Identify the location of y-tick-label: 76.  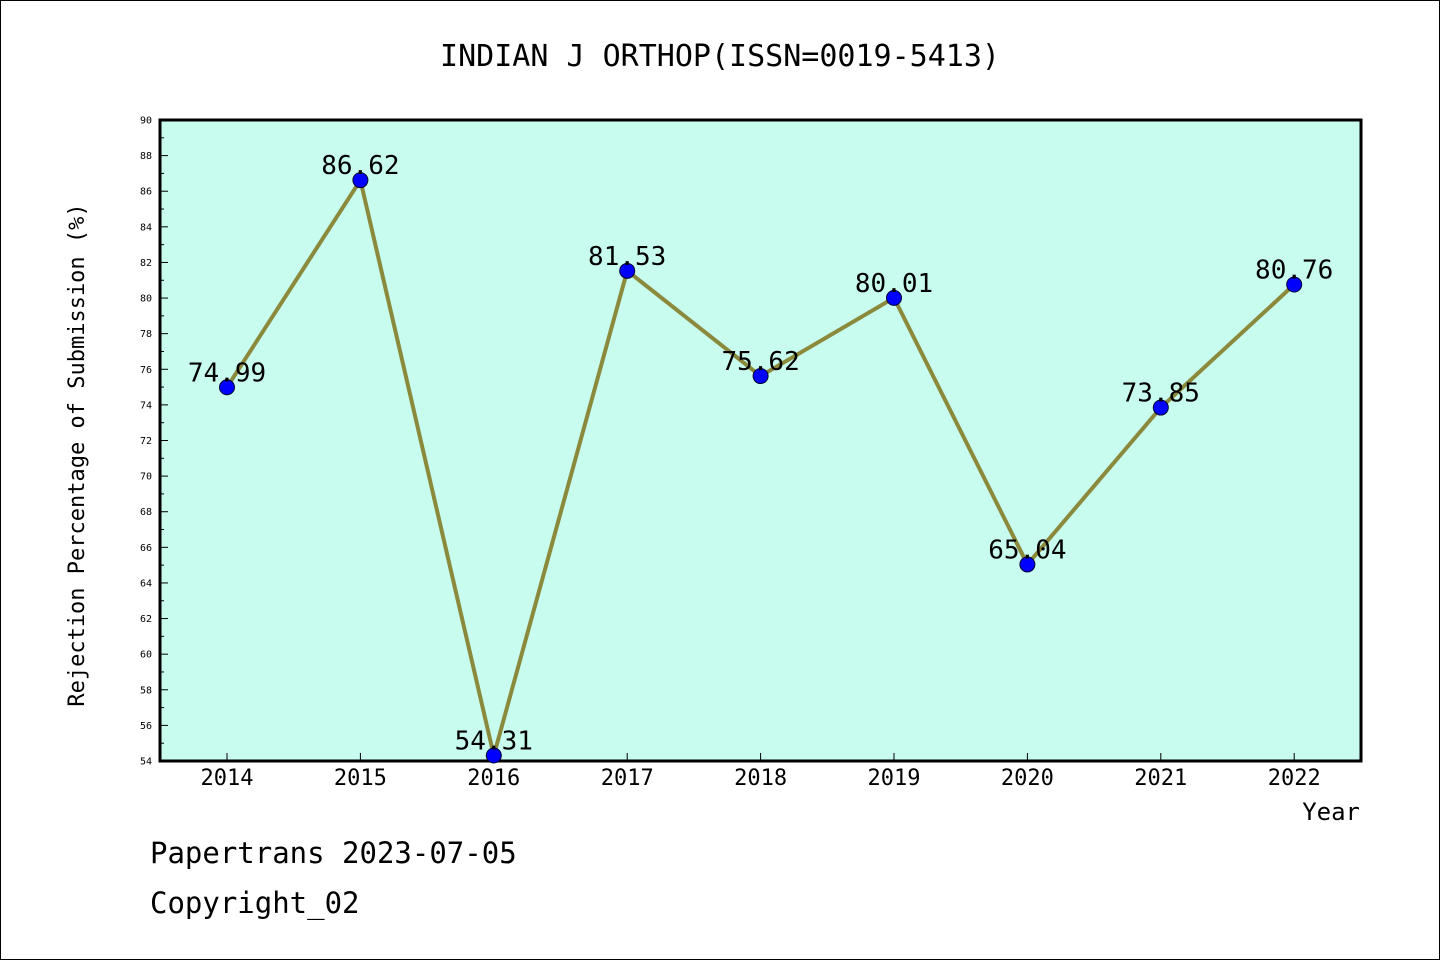
(146, 370).